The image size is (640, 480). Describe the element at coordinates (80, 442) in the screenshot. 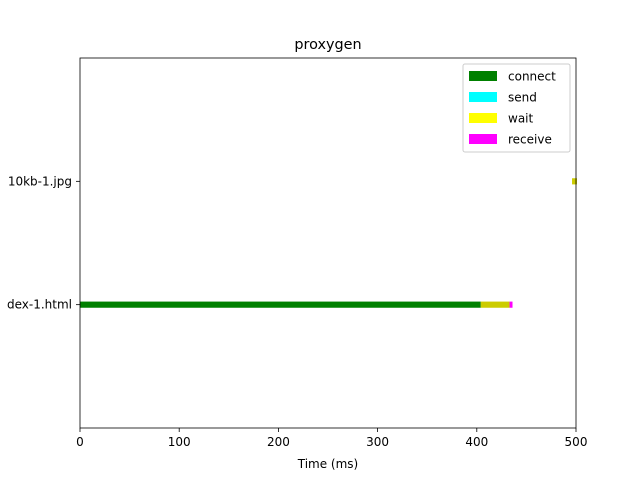

I see `x-tick-label: 0` at that location.